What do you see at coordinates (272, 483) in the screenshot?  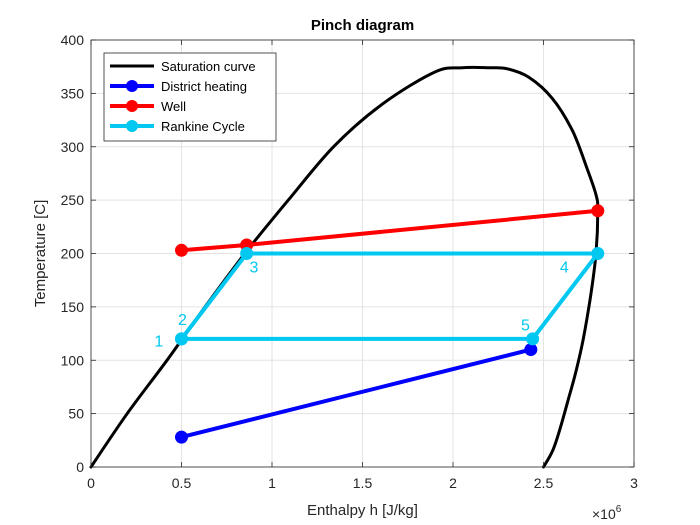 I see `x-tick-label: 1` at bounding box center [272, 483].